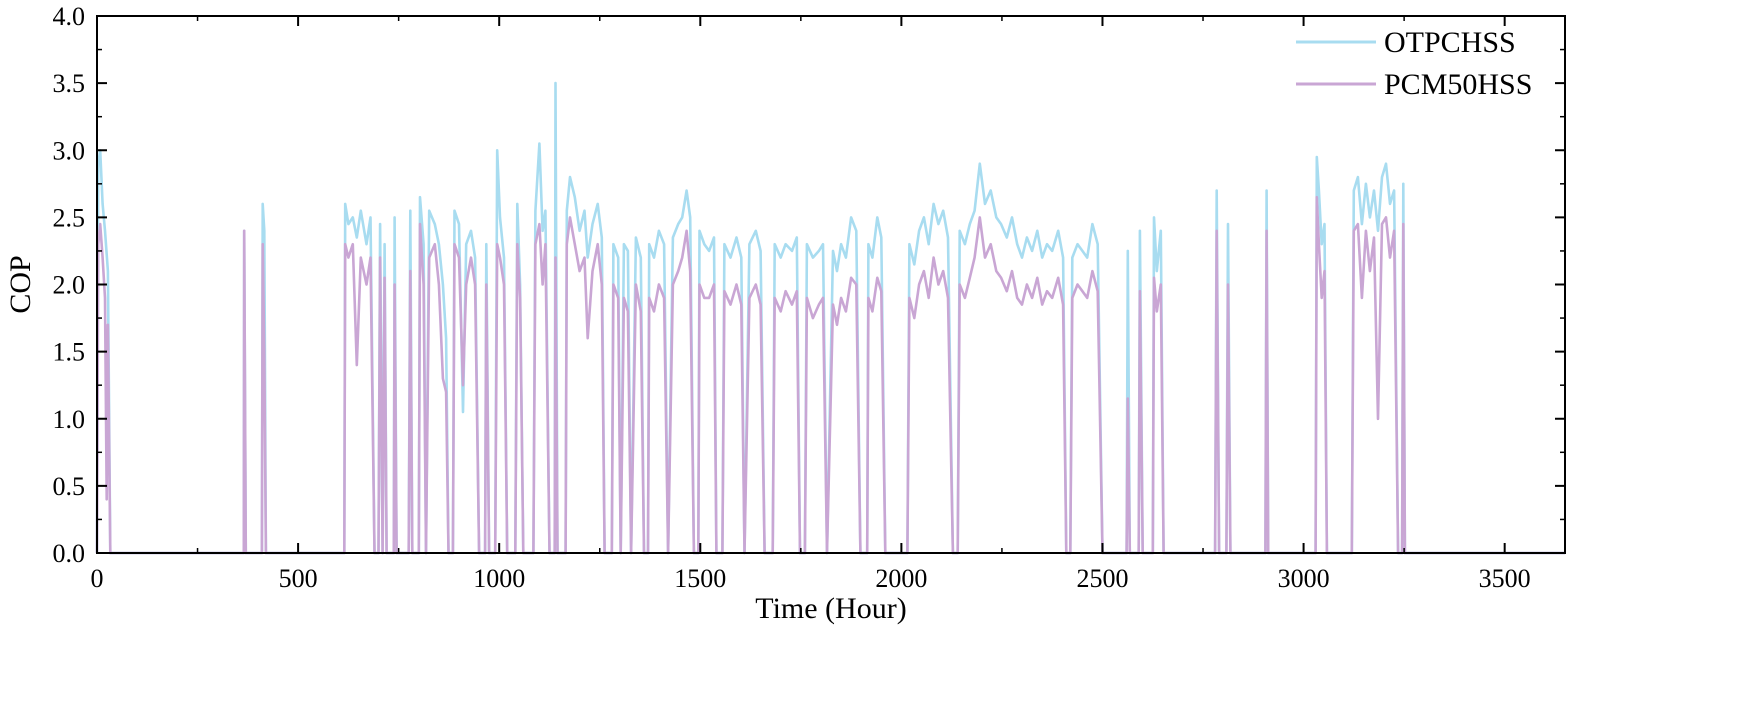  I want to click on y-tick-label: 3.5, so click(69, 83).